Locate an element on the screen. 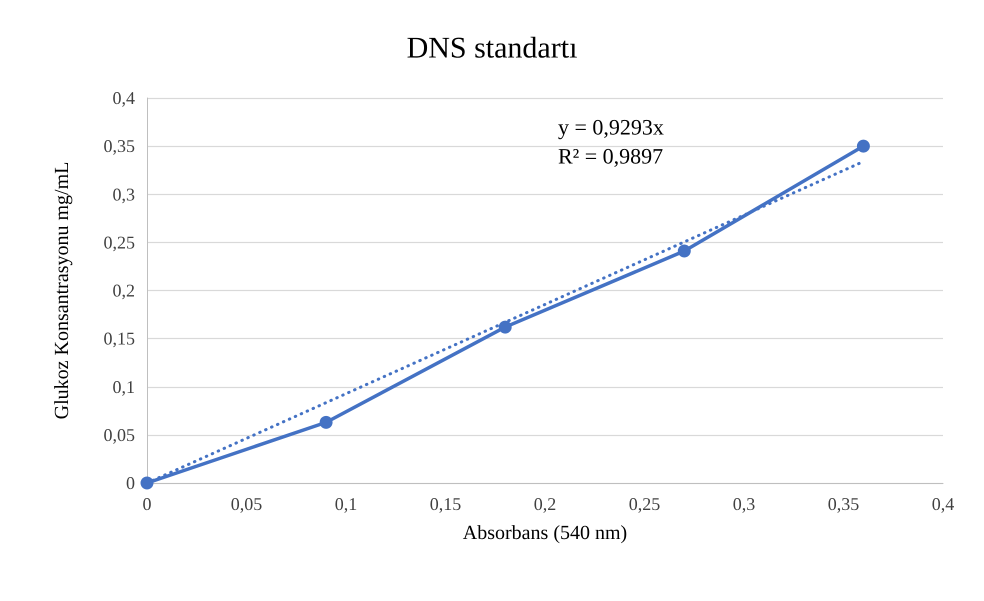 This screenshot has width=984, height=601. y-tick-label: 0 is located at coordinates (130, 483).